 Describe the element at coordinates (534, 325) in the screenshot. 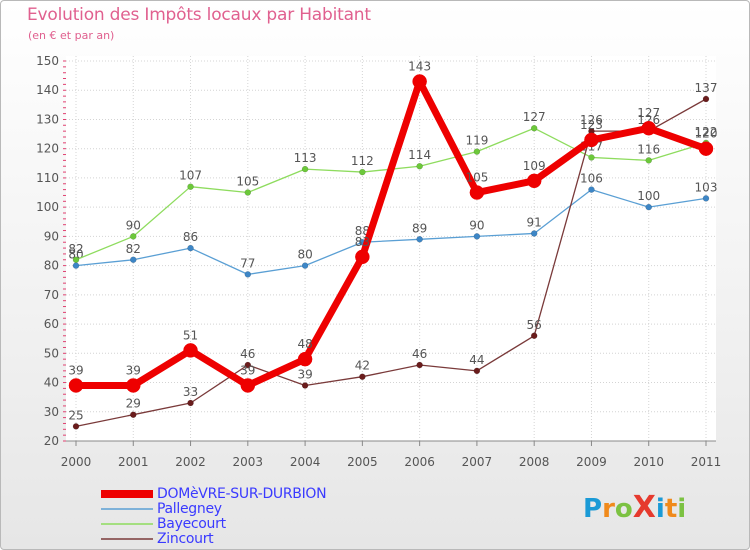

I see `data-label-zincourt: 56` at that location.